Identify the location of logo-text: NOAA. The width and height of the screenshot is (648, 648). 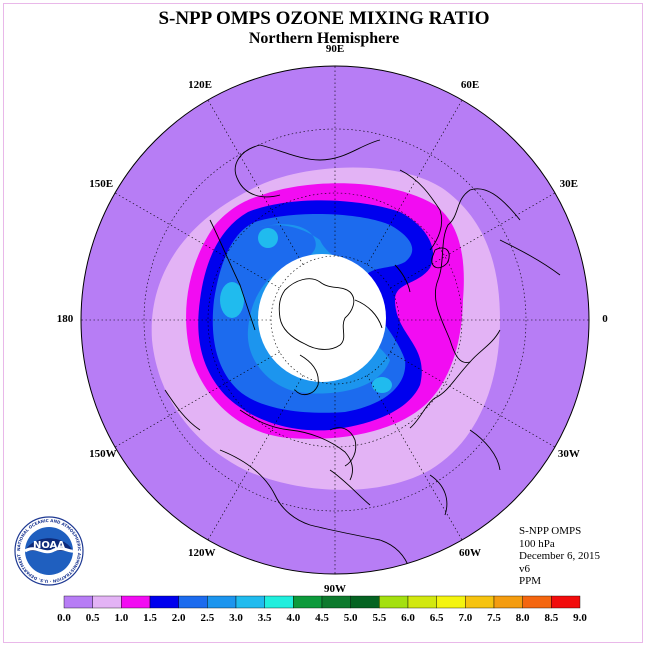
(49, 545).